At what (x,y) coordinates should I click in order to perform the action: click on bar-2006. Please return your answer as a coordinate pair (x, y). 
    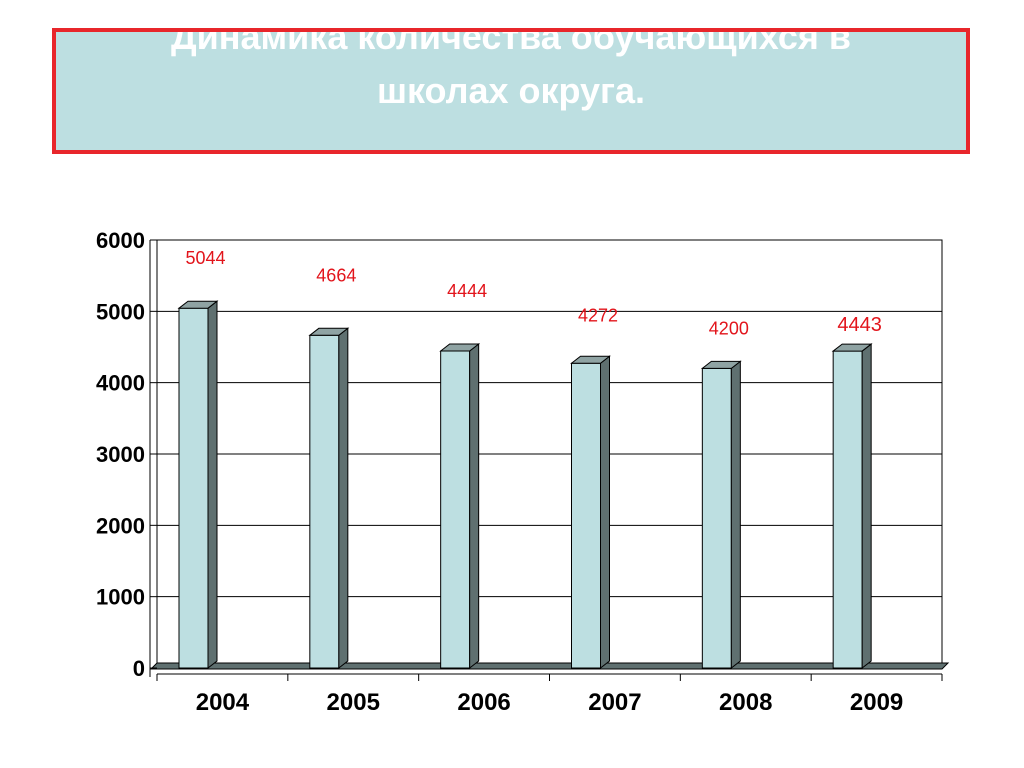
    Looking at the image, I should click on (460, 506).